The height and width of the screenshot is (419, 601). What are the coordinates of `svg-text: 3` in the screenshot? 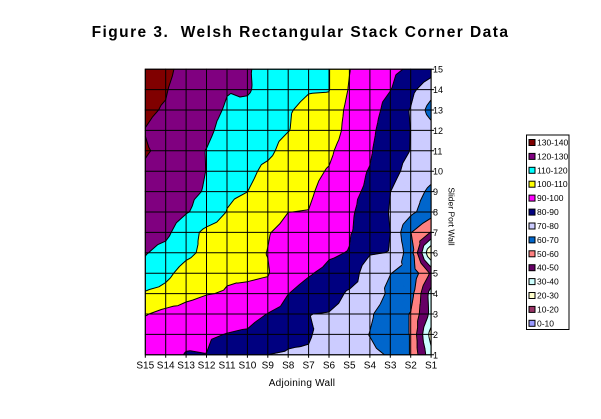 It's located at (435, 315).